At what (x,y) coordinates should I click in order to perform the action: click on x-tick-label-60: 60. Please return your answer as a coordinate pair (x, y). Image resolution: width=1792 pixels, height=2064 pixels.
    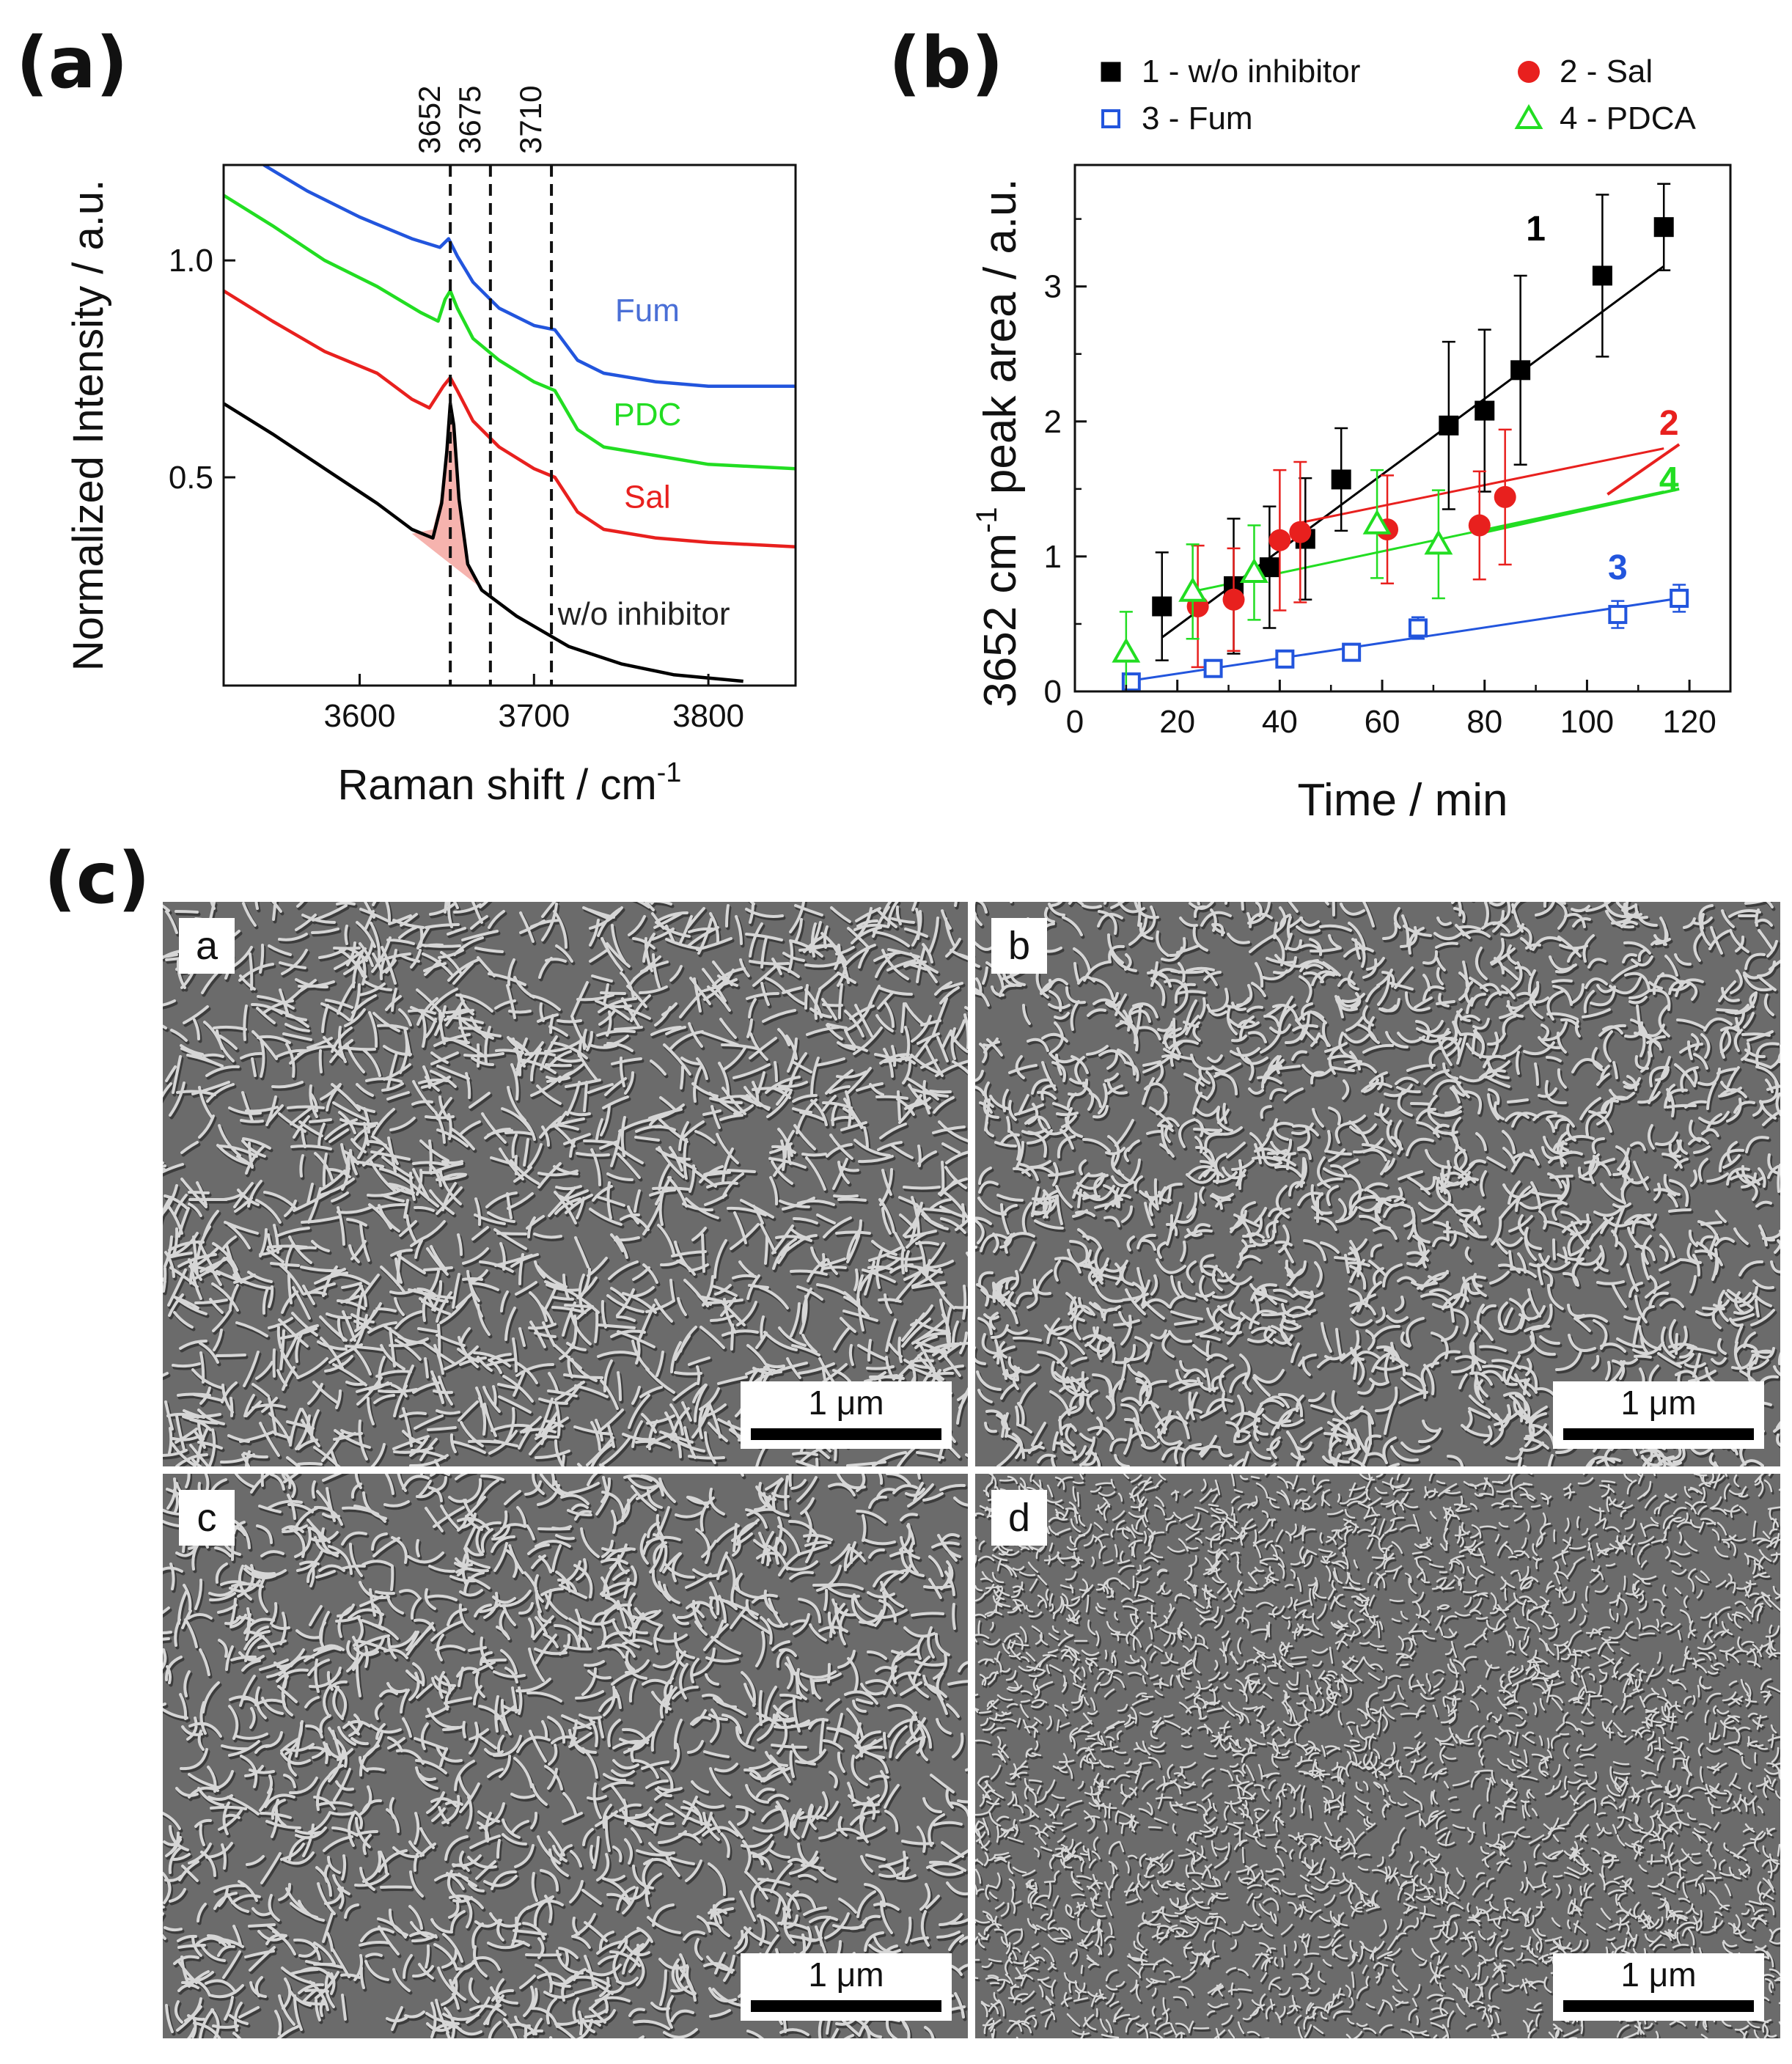
    Looking at the image, I should click on (1382, 722).